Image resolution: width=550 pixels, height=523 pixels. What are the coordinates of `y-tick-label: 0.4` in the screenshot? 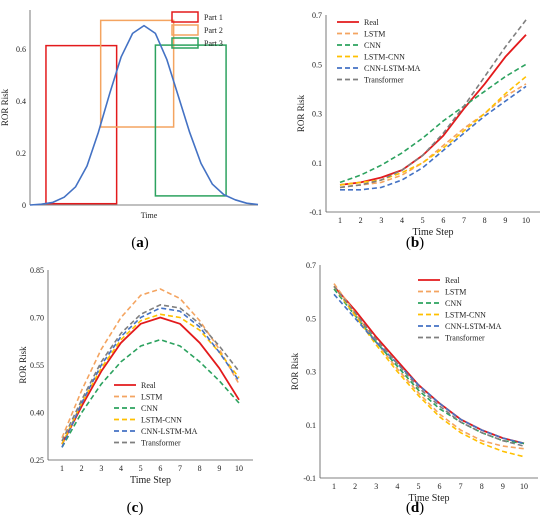 It's located at (21, 101).